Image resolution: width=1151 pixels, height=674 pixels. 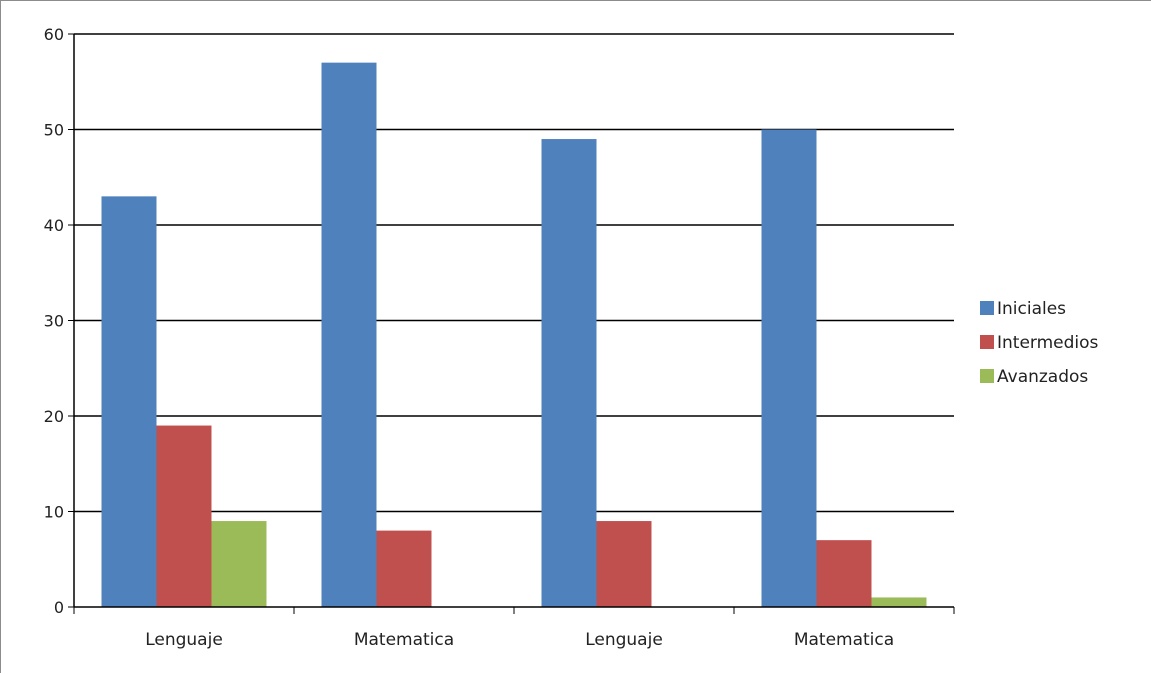 What do you see at coordinates (987, 308) in the screenshot?
I see `legend-swatch-iniciales` at bounding box center [987, 308].